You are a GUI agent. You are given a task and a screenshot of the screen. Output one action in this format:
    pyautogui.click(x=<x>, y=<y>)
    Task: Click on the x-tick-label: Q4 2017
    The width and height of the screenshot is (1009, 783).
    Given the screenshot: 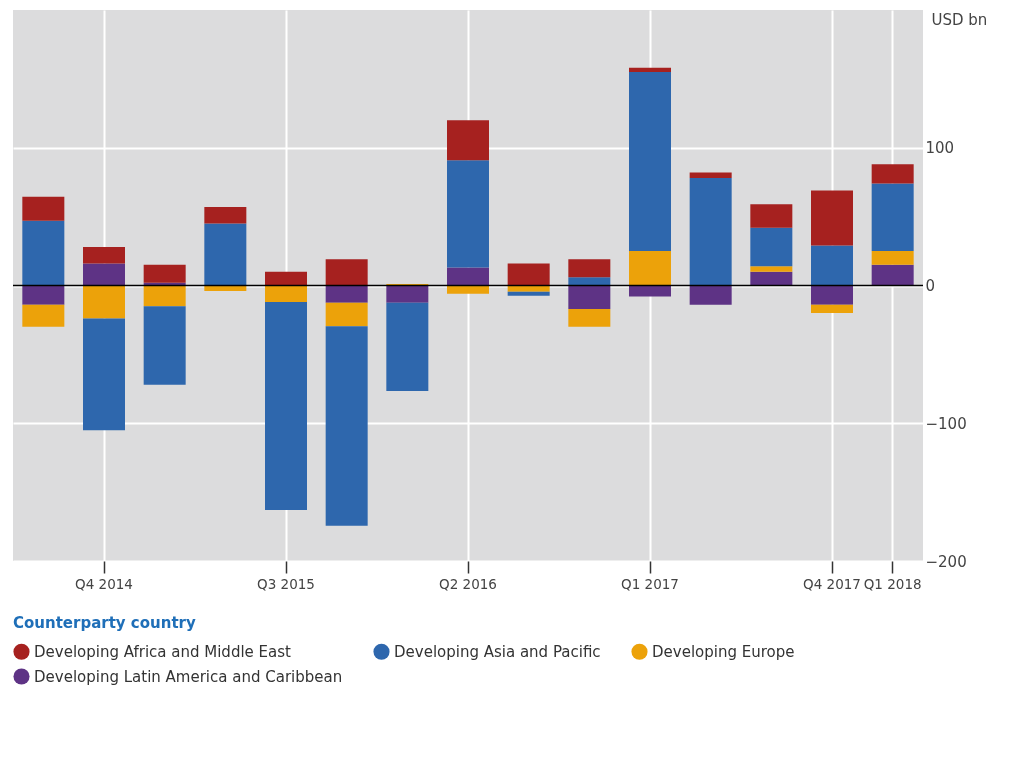 What is the action you would take?
    pyautogui.click(x=832, y=583)
    